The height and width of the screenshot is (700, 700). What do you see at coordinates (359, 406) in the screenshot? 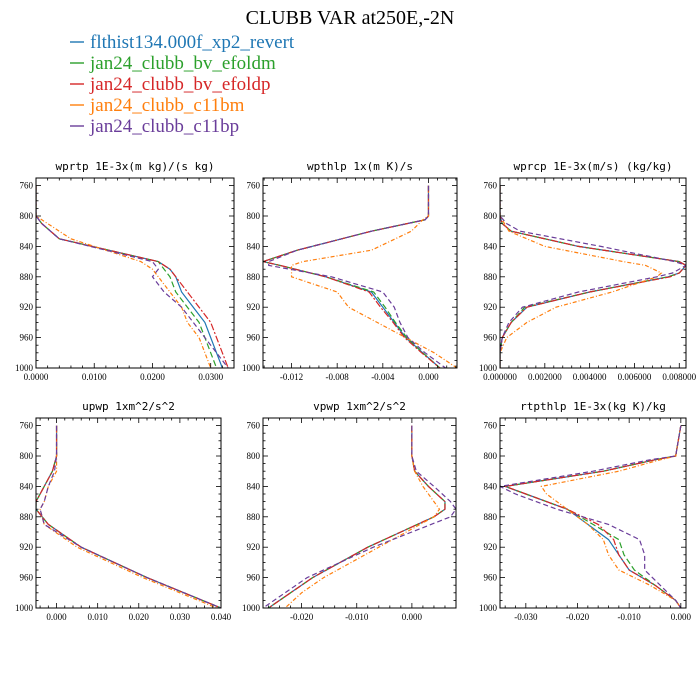
I see `panel-title: vpwp 1xm^2/s^2` at bounding box center [359, 406].